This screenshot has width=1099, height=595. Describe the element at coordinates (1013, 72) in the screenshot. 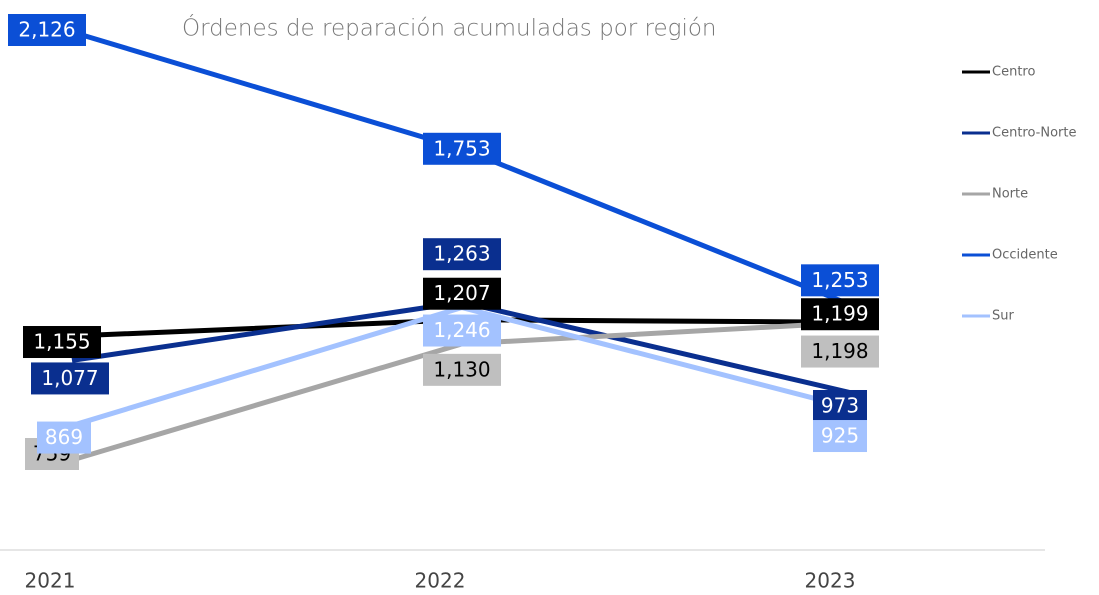

I see `legend-label: Centro` at that location.